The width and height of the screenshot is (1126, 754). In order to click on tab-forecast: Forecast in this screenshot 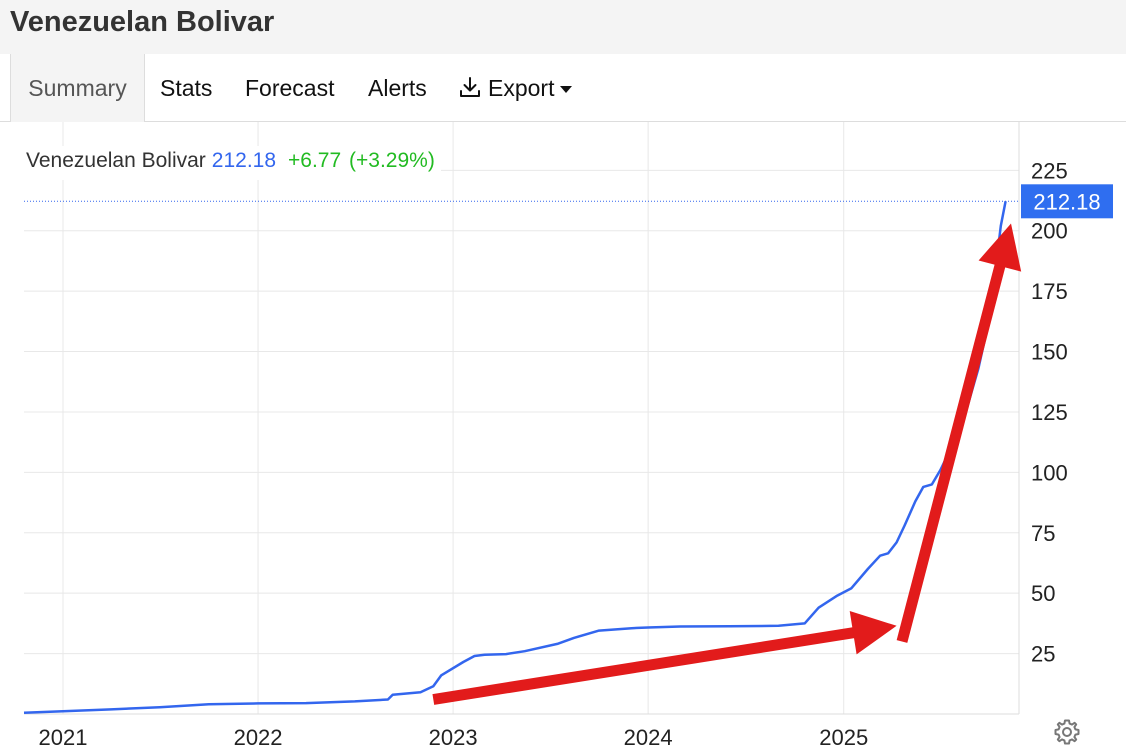, I will do `click(289, 87)`.